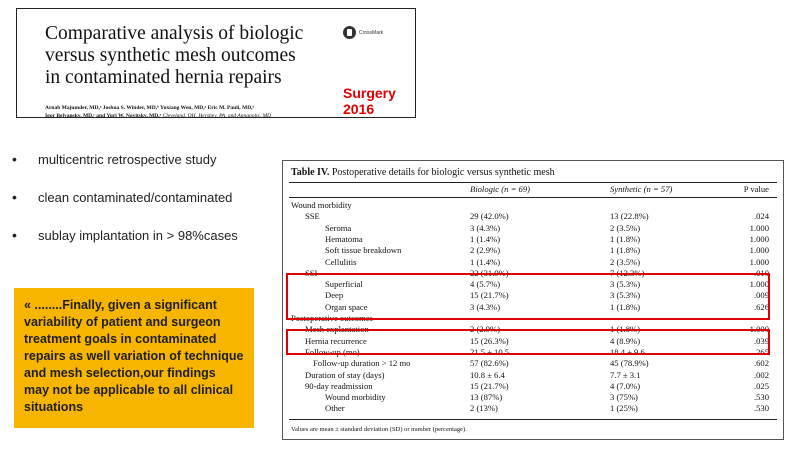  What do you see at coordinates (339, 385) in the screenshot?
I see `row-label: 90-day readmission` at bounding box center [339, 385].